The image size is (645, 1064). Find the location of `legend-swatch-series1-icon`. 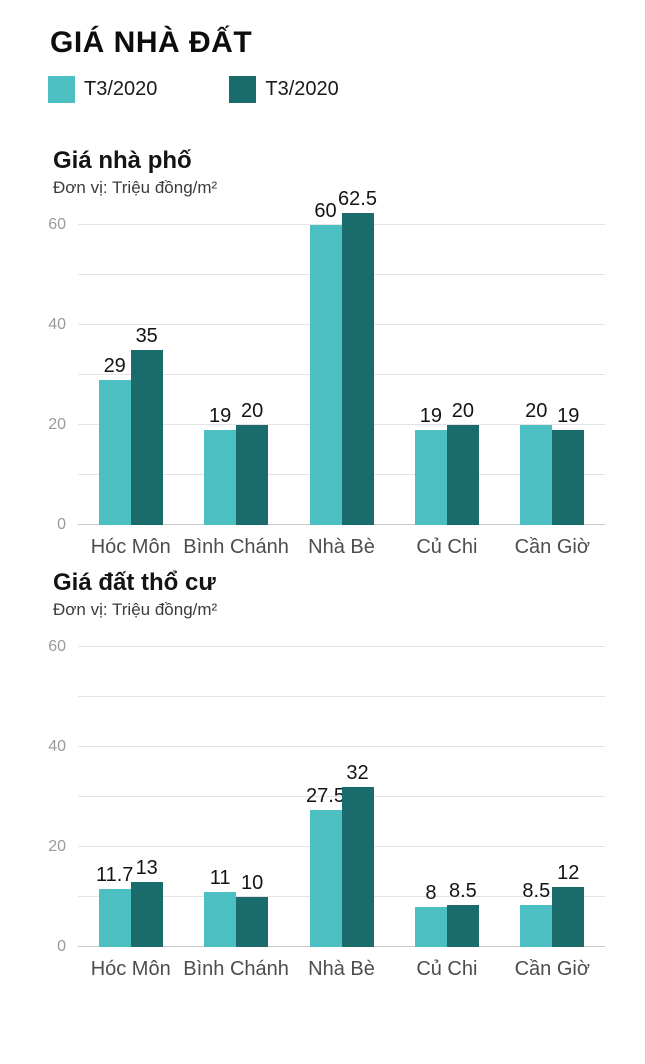

legend-swatch-series1-icon is located at coordinates (61, 89).